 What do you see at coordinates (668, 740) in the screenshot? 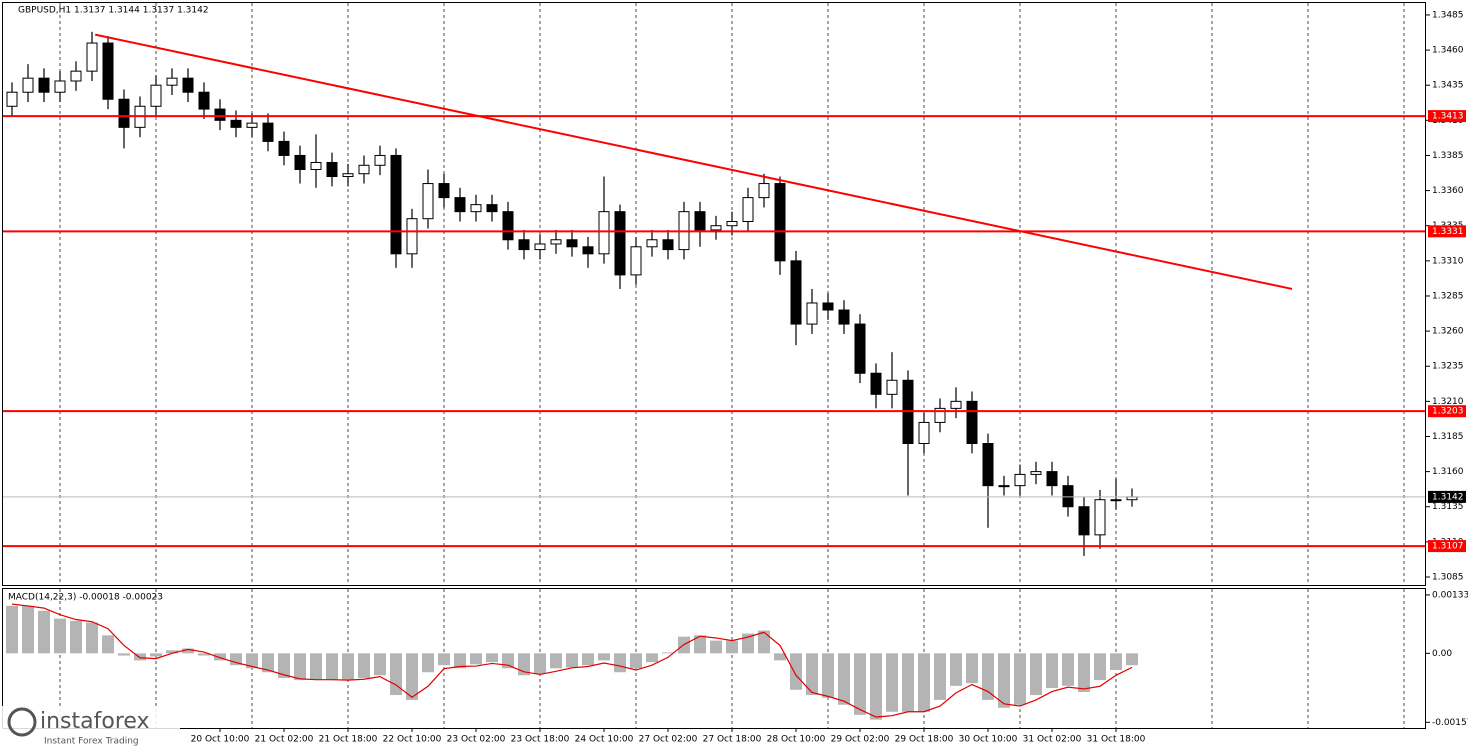
I see `x-tick-label: 27 Oct 02:00` at bounding box center [668, 740].